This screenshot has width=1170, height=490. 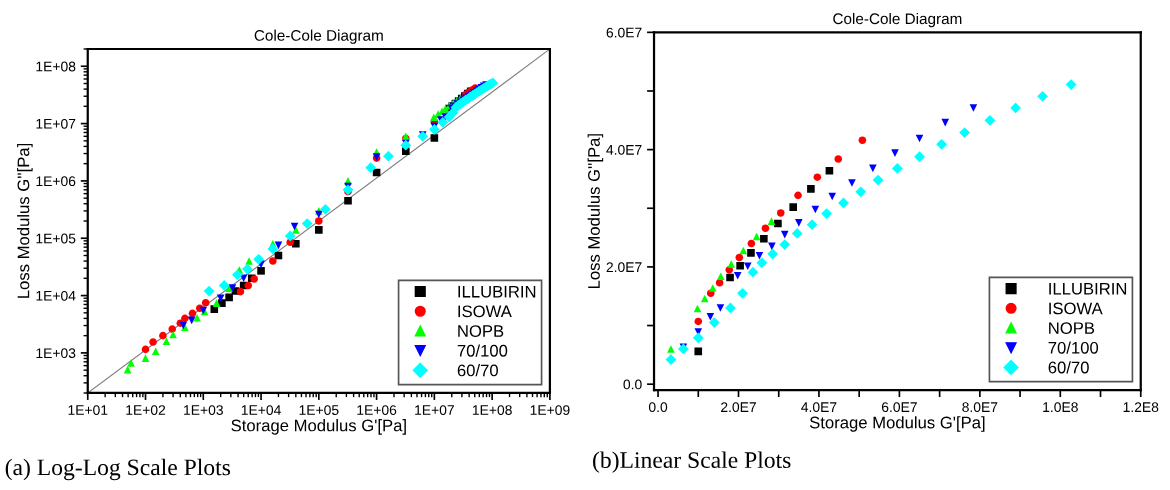 What do you see at coordinates (1141, 407) in the screenshot?
I see `x-tick-label: 1.2E8` at bounding box center [1141, 407].